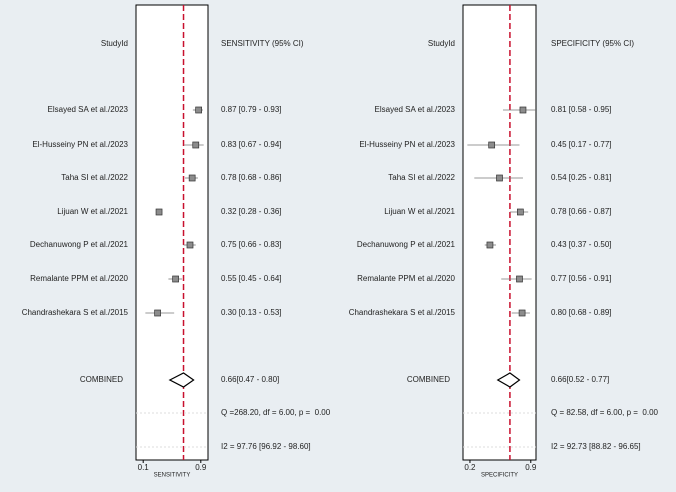 The width and height of the screenshot is (676, 492). Describe the element at coordinates (251, 312) in the screenshot. I see `value-label: 0.30 [0.13 - 0.53]` at that location.